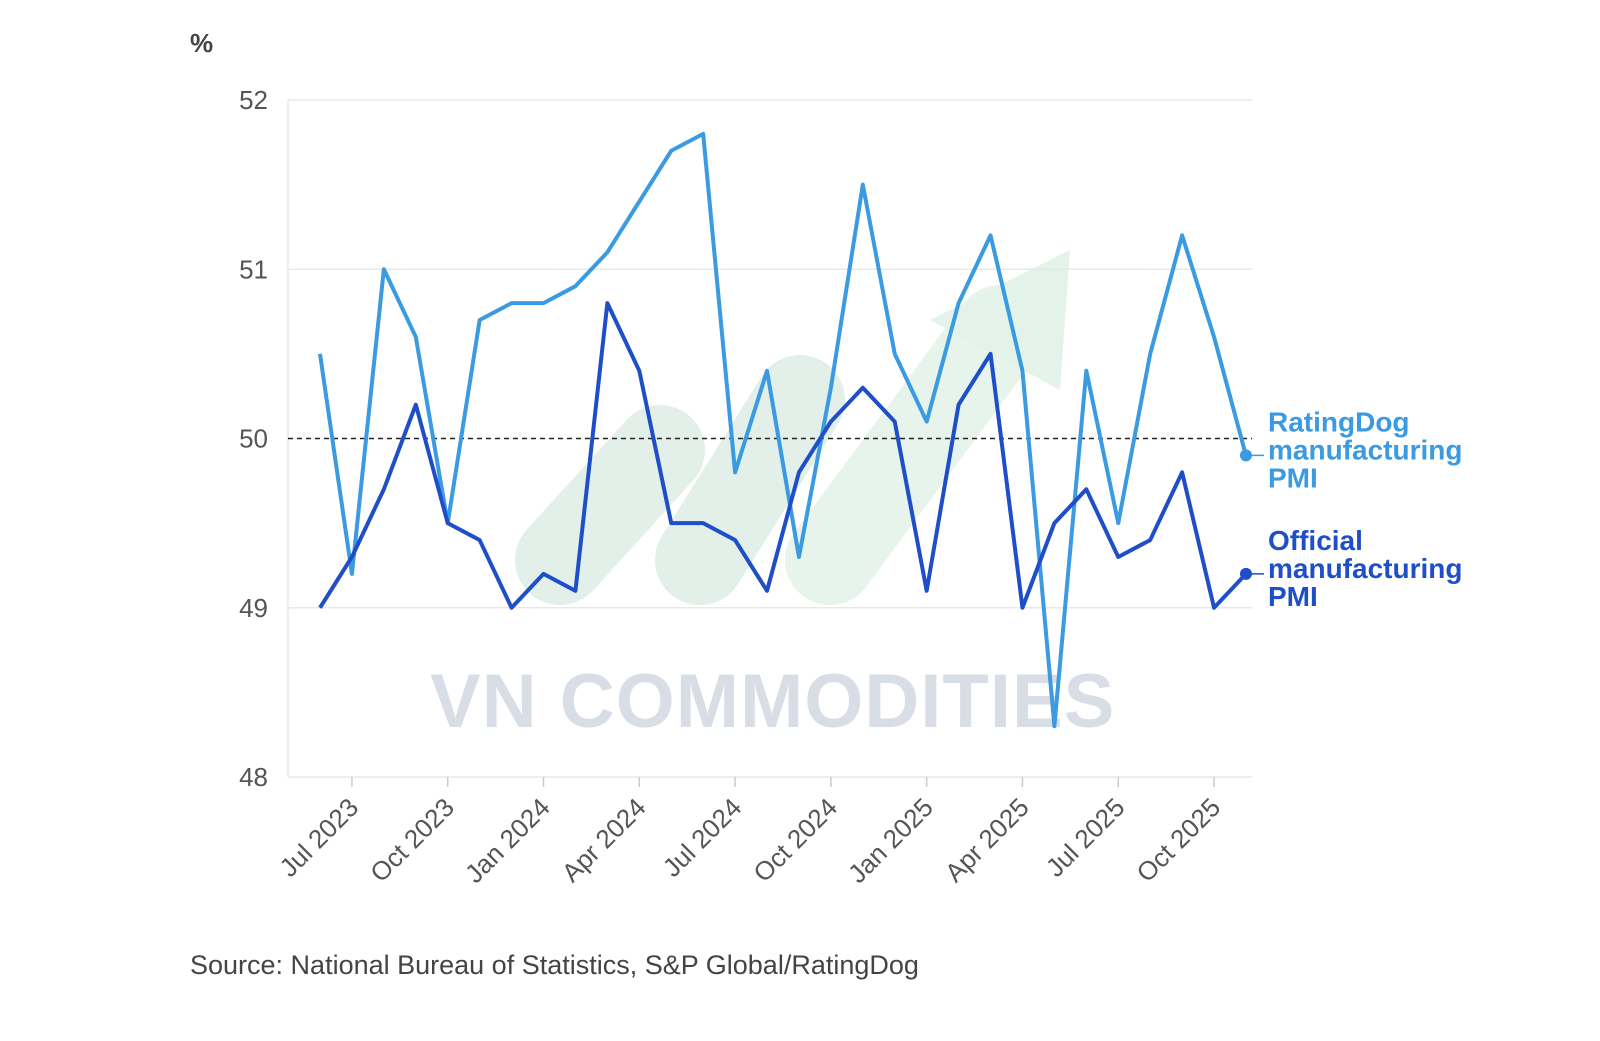 The image size is (1600, 1041). Describe the element at coordinates (412, 840) in the screenshot. I see `x-tick-label: Oct 2023` at that location.